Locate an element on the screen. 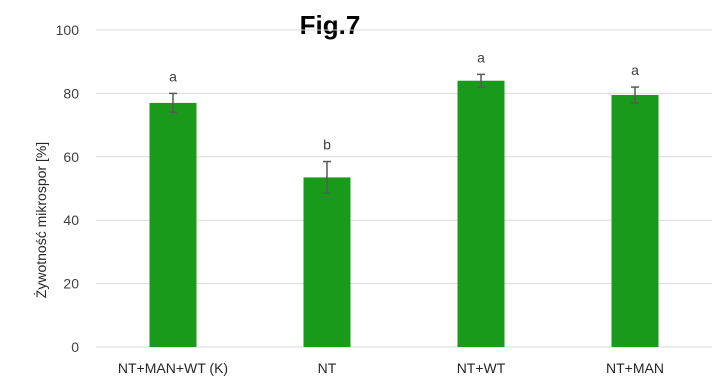 This screenshot has width=712, height=389. x-tick-labels: NT+MAN+WT (K) NT NT+WT NT+MAN is located at coordinates (391, 368).